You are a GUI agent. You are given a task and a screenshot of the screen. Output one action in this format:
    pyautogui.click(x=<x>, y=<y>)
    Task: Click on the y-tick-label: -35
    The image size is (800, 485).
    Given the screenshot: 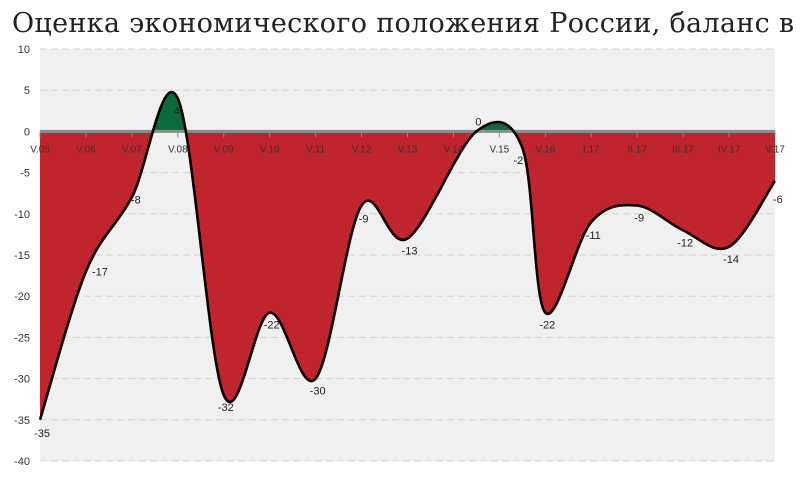 What is the action you would take?
    pyautogui.click(x=22, y=421)
    